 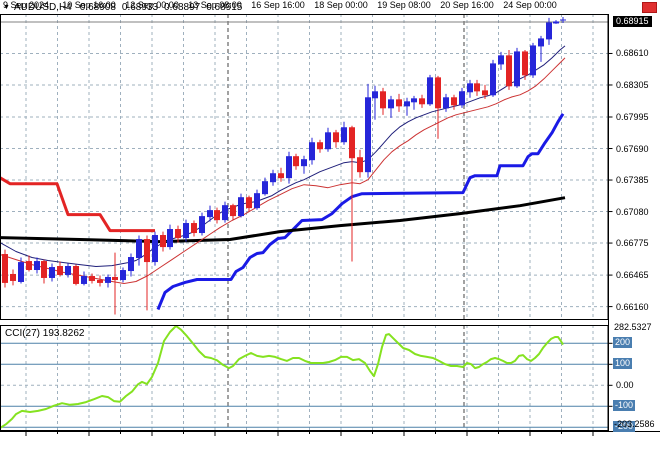 What do you see at coordinates (341, 5) in the screenshot?
I see `time-axis-label: 18 Sep 00:00` at bounding box center [341, 5].